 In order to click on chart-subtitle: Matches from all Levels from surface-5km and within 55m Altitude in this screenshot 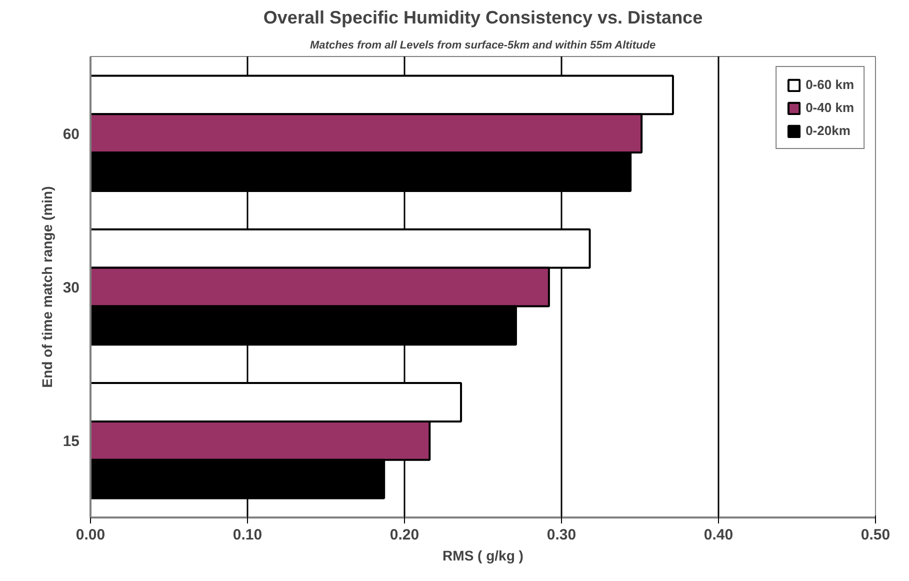, I will do `click(483, 46)`.